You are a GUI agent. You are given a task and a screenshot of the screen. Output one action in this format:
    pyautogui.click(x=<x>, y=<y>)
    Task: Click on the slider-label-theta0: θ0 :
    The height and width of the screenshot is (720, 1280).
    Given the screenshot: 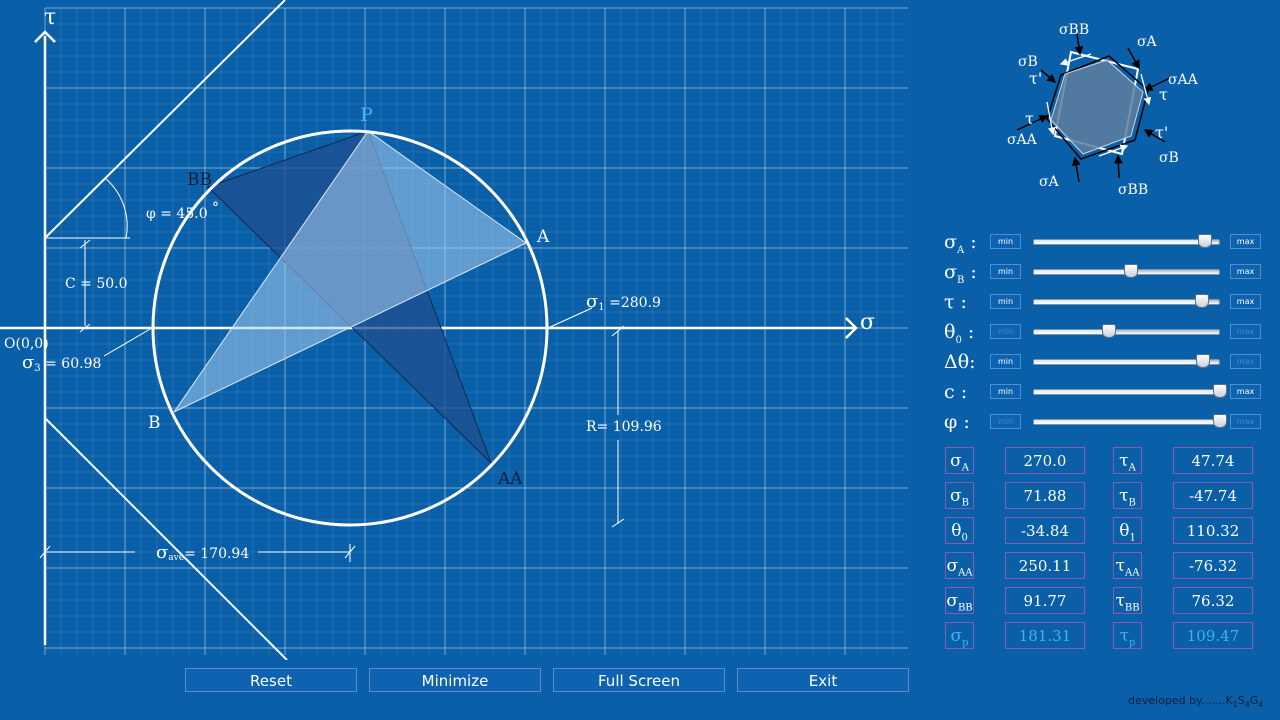 What is the action you would take?
    pyautogui.click(x=959, y=333)
    